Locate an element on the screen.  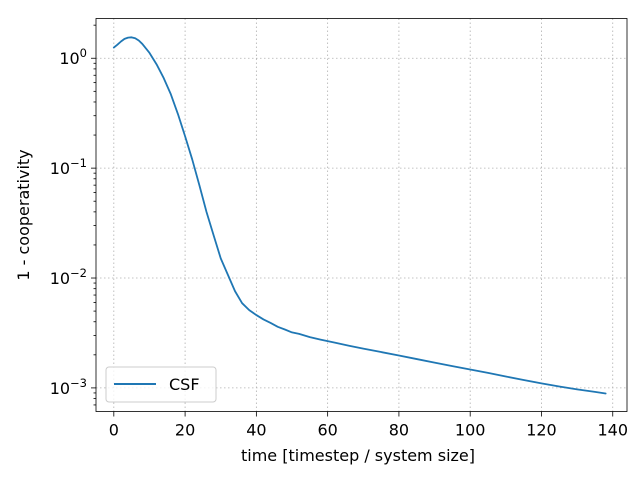
y-tick-label: 10⁻³ is located at coordinates (68, 387).